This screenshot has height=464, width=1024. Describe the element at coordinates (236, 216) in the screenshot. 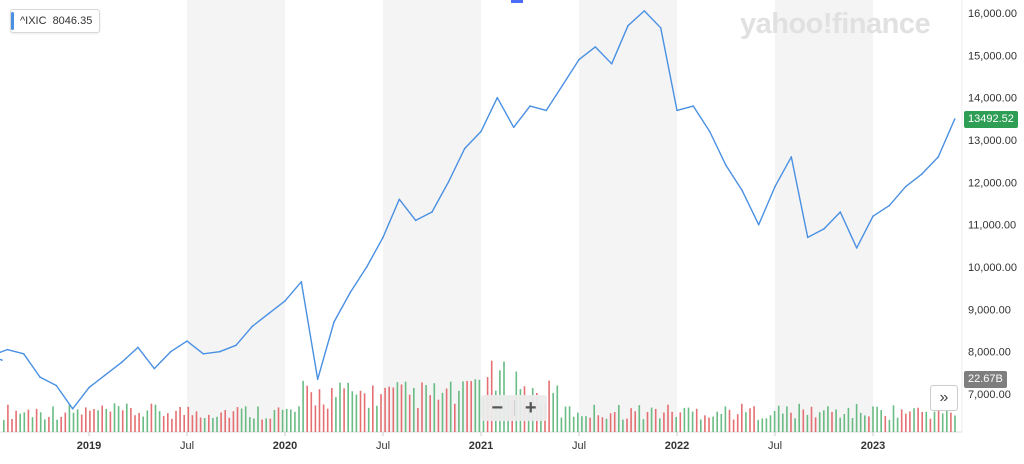

I see `year-band` at that location.